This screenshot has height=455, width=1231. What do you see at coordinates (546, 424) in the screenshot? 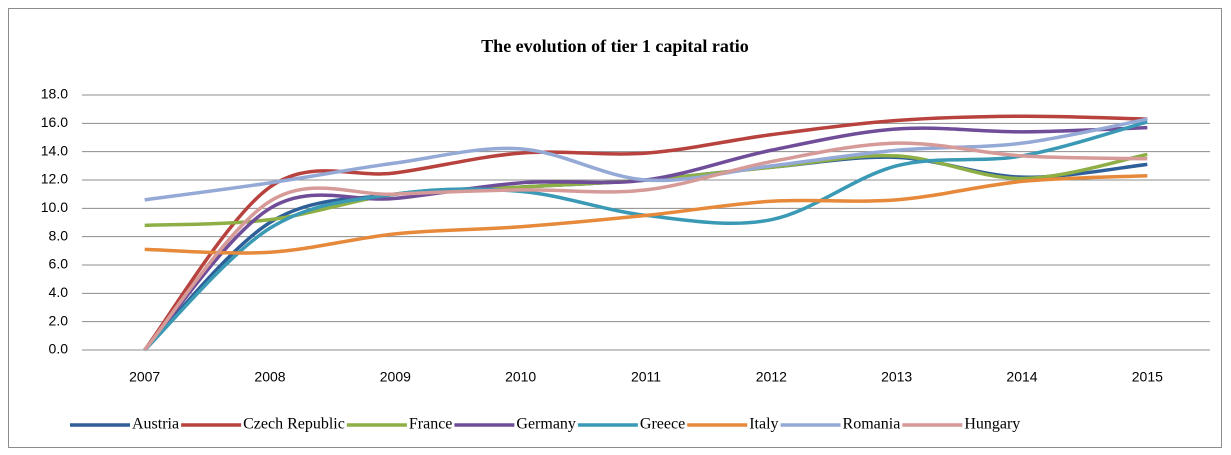
I see `legend-label: Germany` at bounding box center [546, 424].